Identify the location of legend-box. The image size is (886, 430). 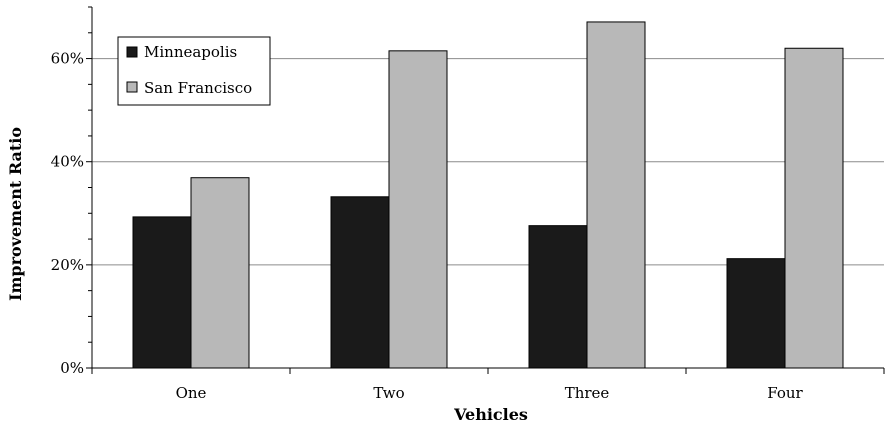
(194, 71).